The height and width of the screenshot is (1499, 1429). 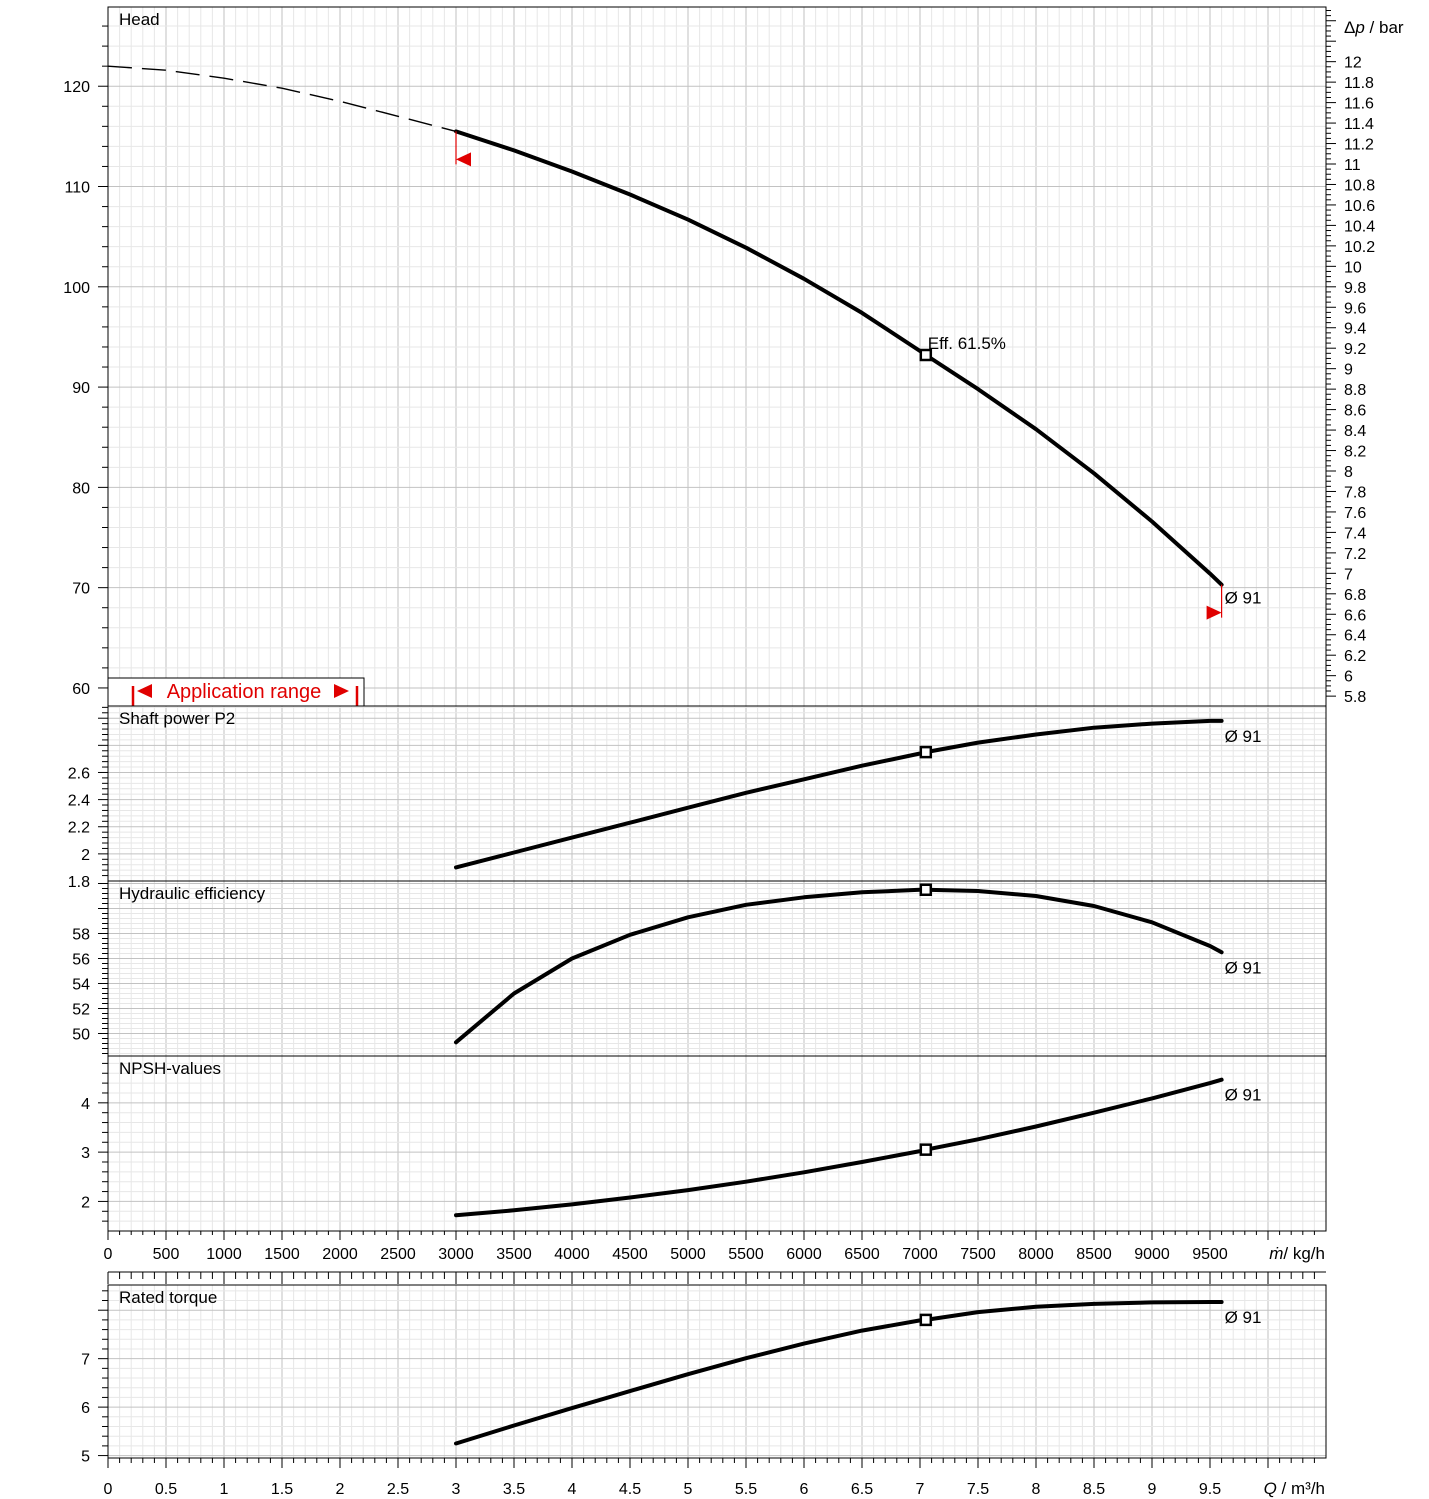 What do you see at coordinates (166, 1489) in the screenshot?
I see `flow-tick-label: 0.5` at bounding box center [166, 1489].